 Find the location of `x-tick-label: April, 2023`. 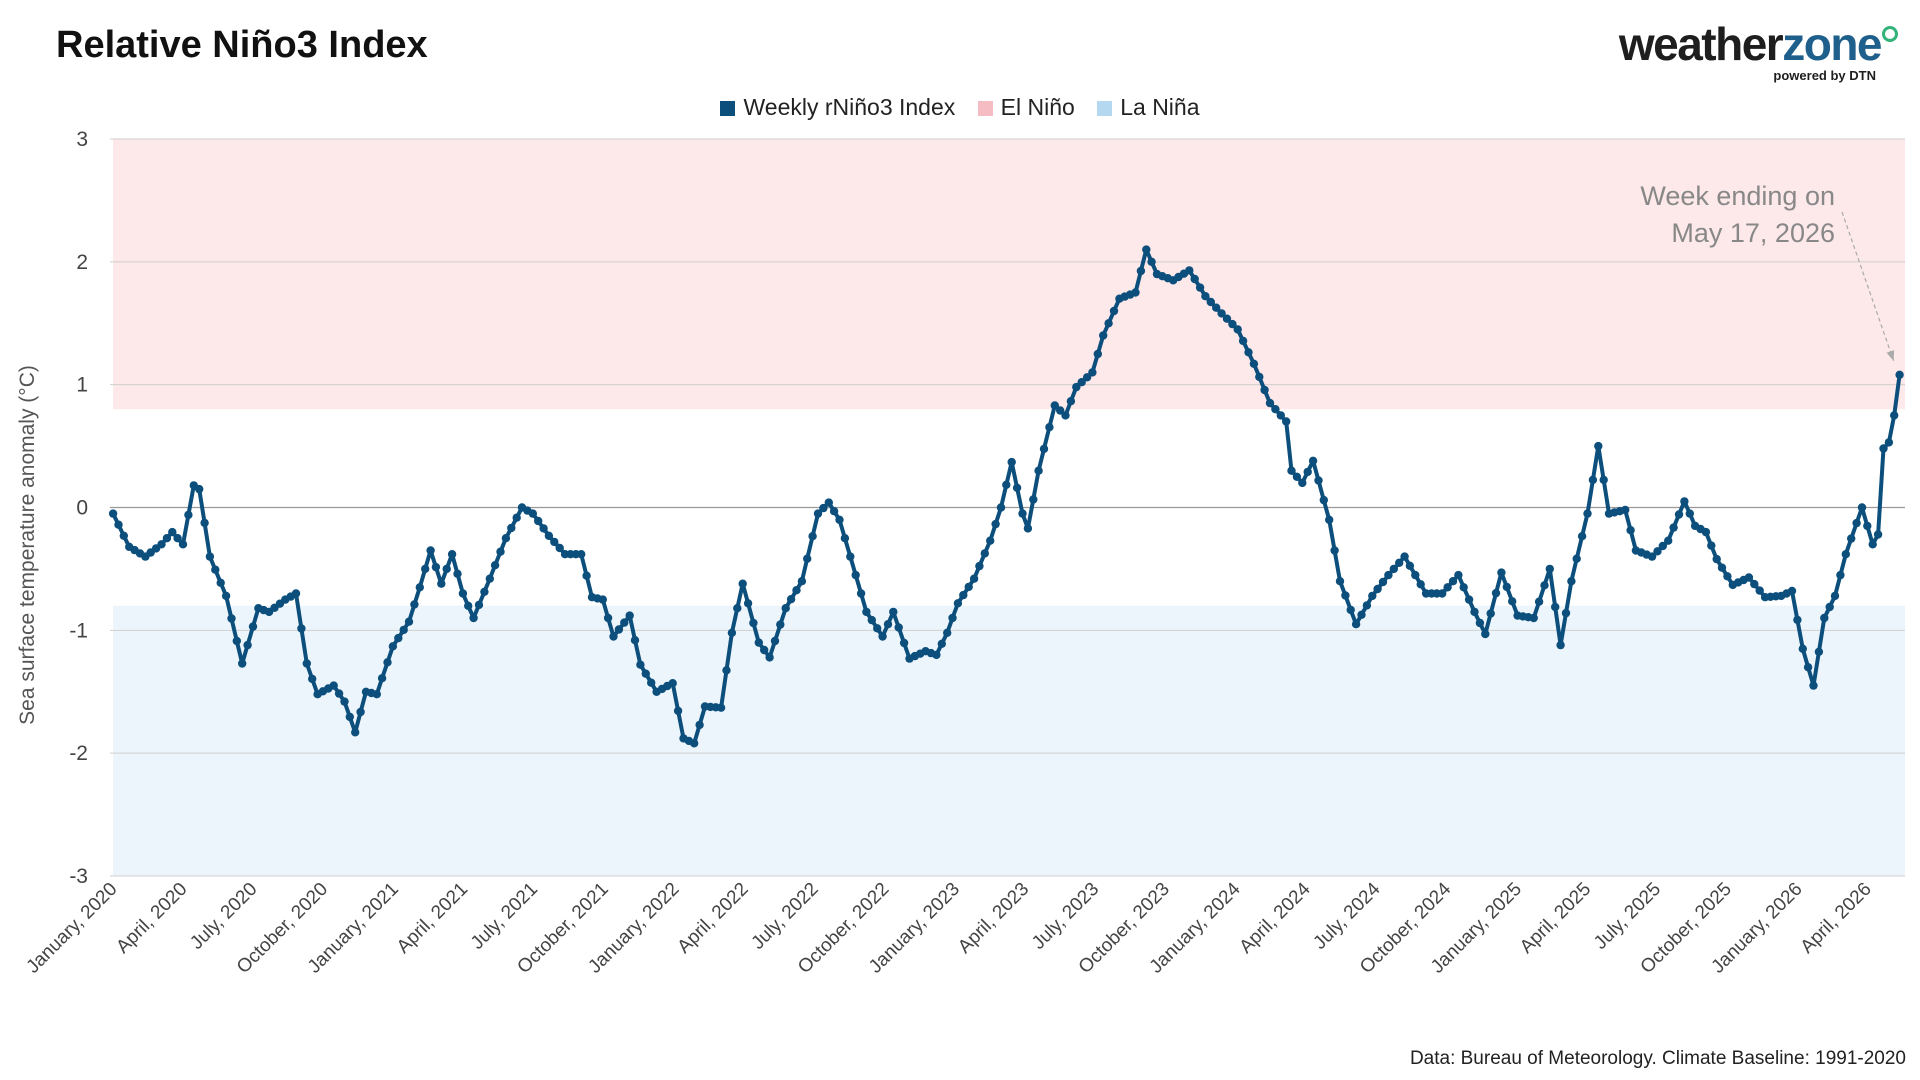

x-tick-label: April, 2023 is located at coordinates (993, 918).